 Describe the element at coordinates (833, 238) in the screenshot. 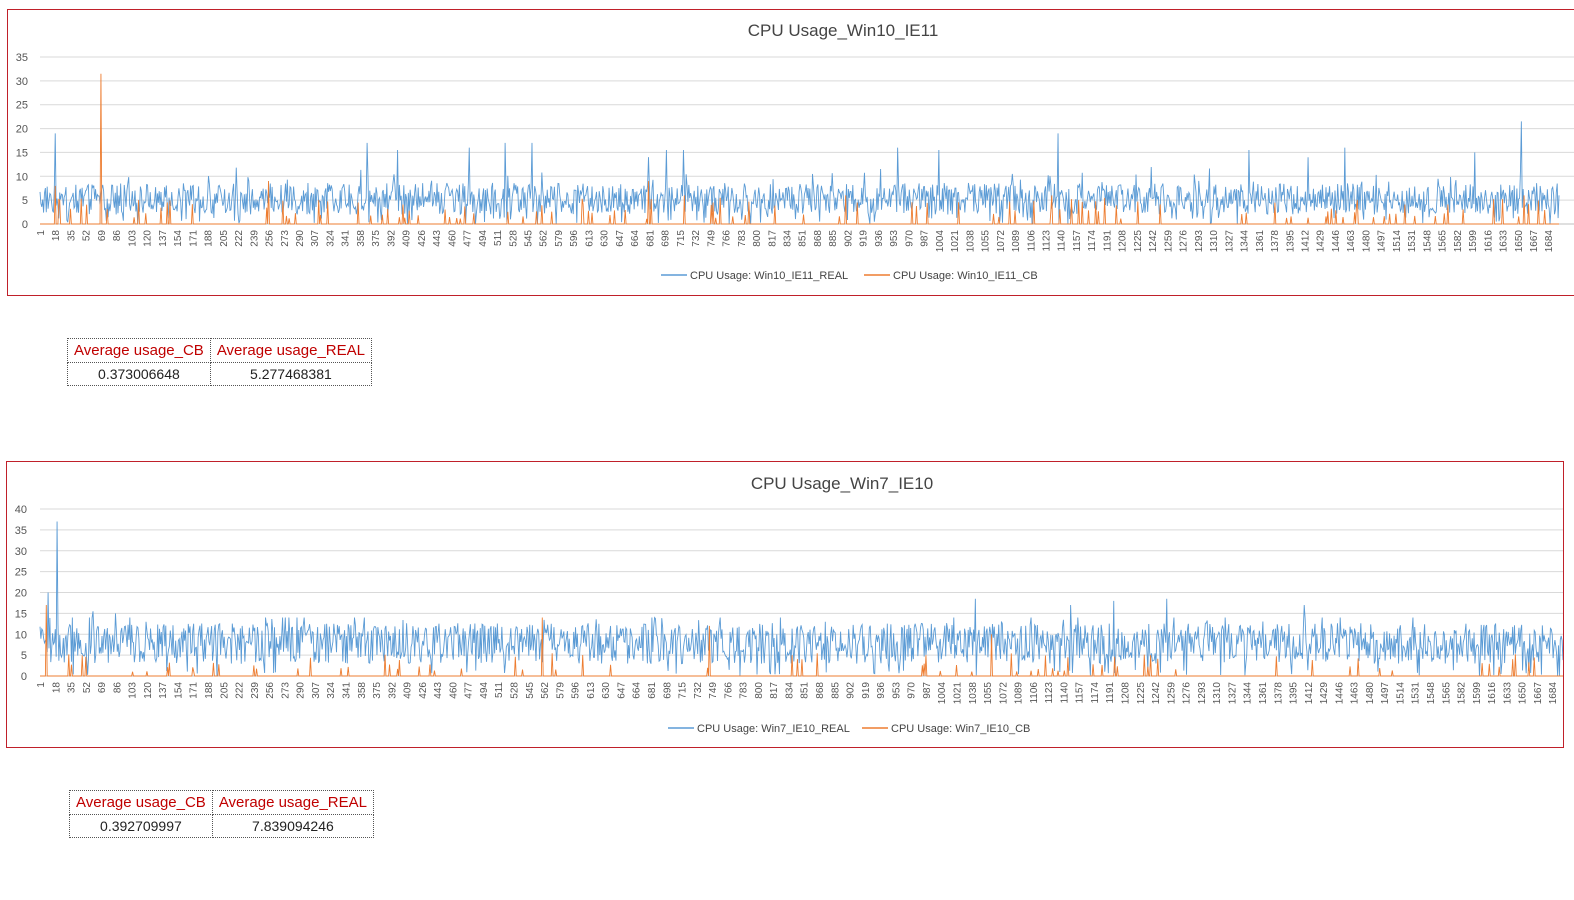

I see `x-tick-label: 885` at that location.